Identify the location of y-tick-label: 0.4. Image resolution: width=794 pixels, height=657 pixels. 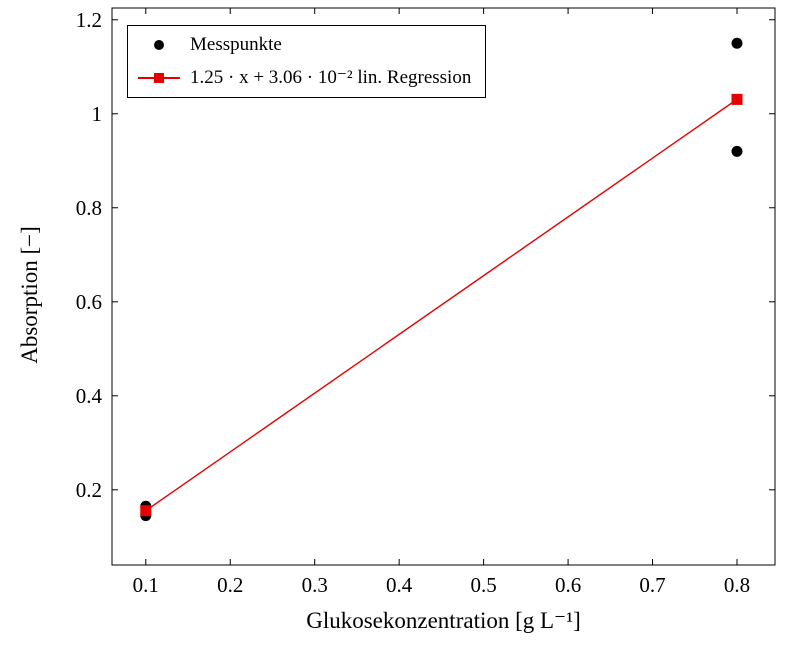
(89, 396).